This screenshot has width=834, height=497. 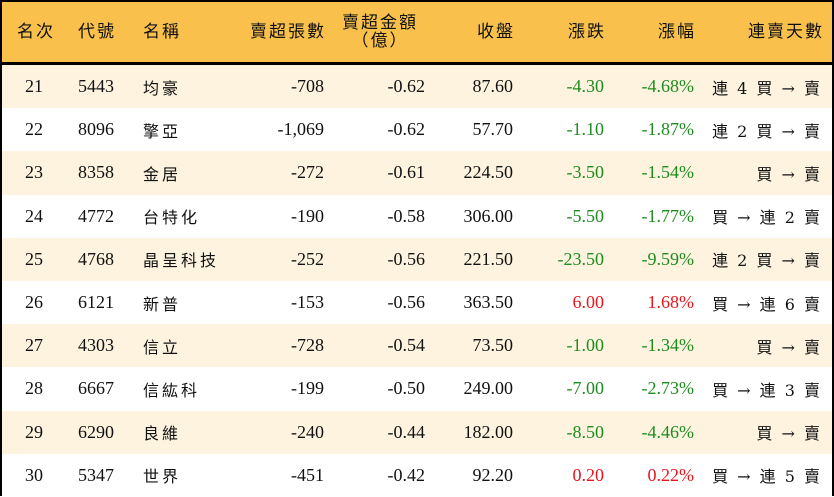 I want to click on change-pct-cell: -4.68%, so click(x=668, y=86).